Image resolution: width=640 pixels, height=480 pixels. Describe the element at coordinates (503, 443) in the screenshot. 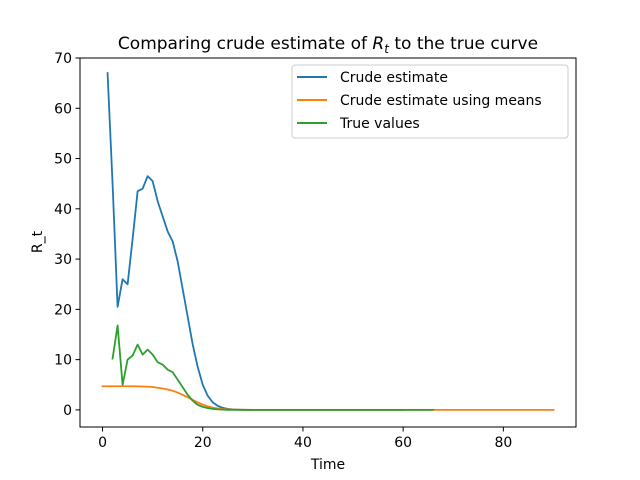

I see `x-tick-label: 80` at that location.